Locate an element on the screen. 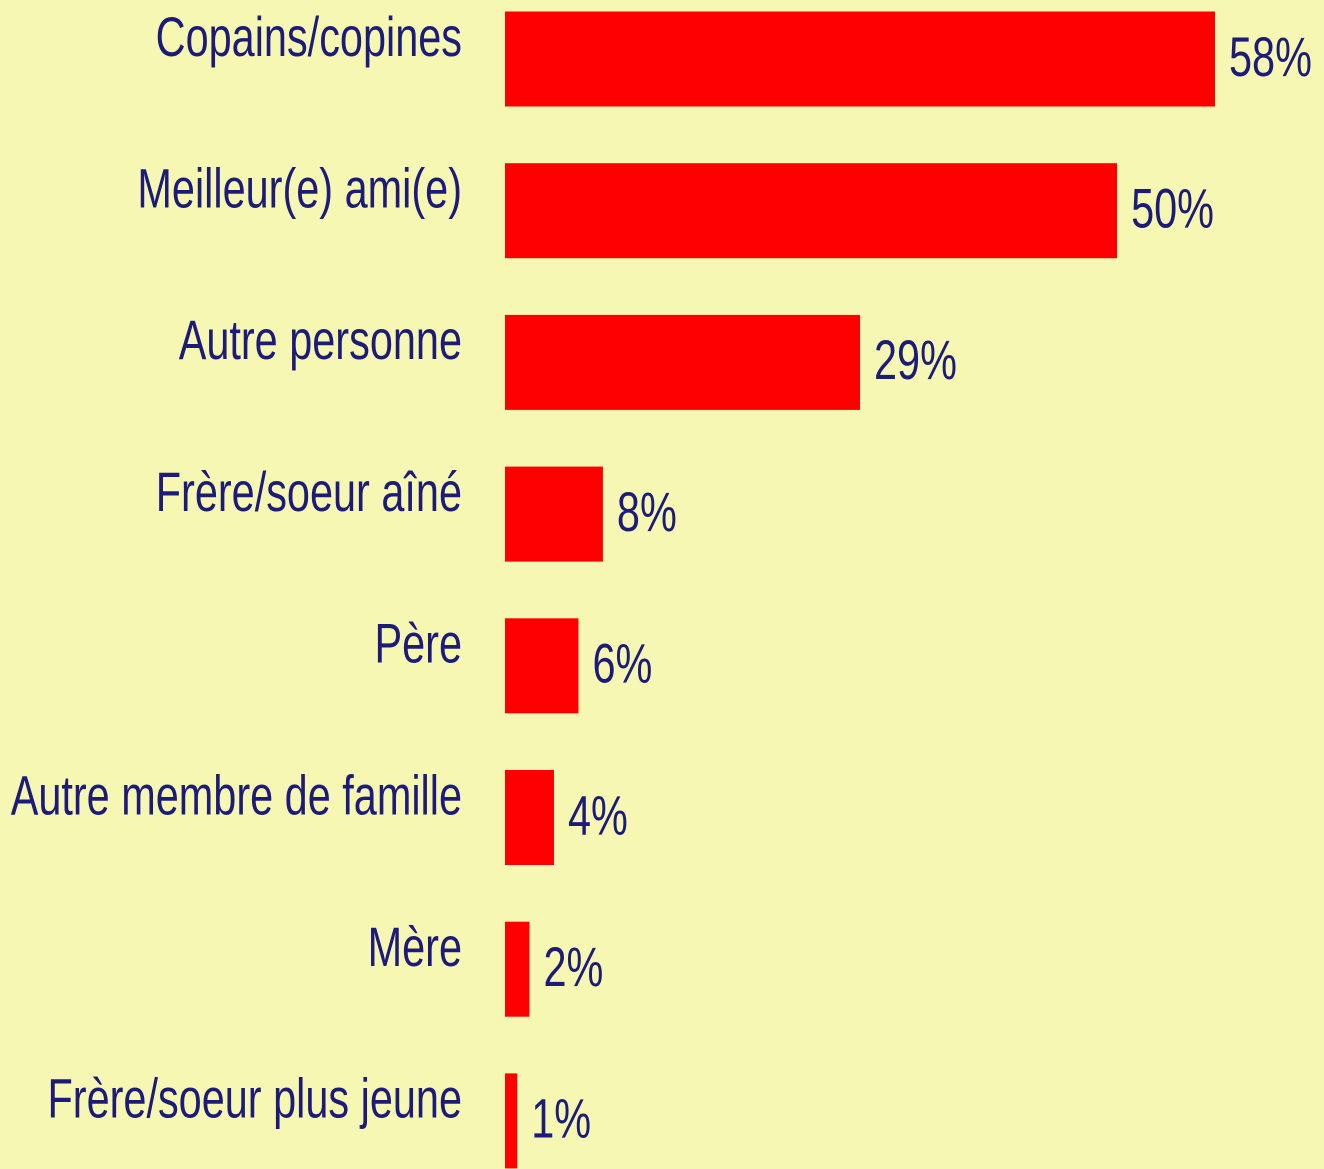  value-label: 29% is located at coordinates (915, 360).